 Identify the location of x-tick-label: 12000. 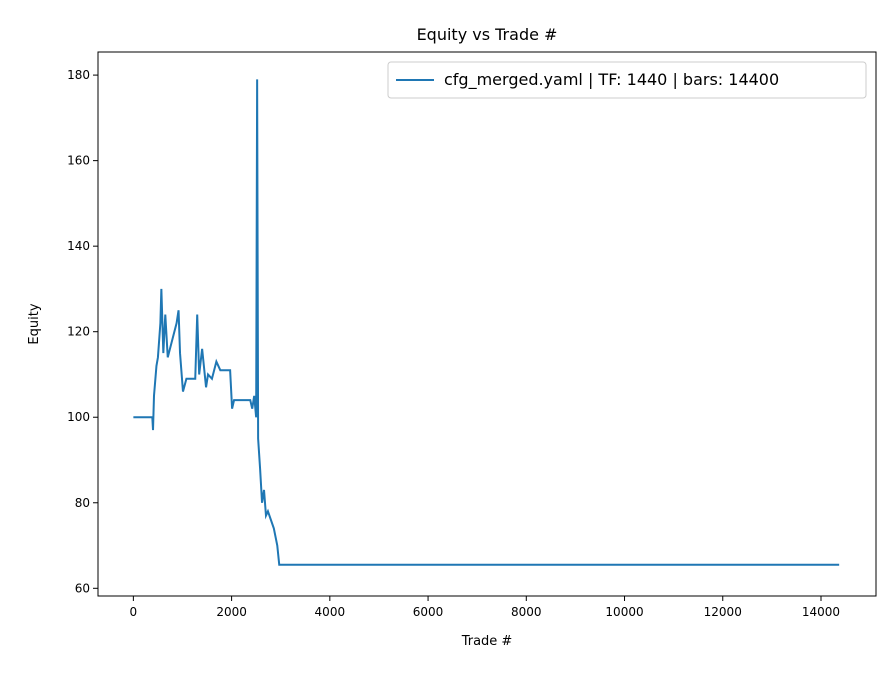
(723, 612).